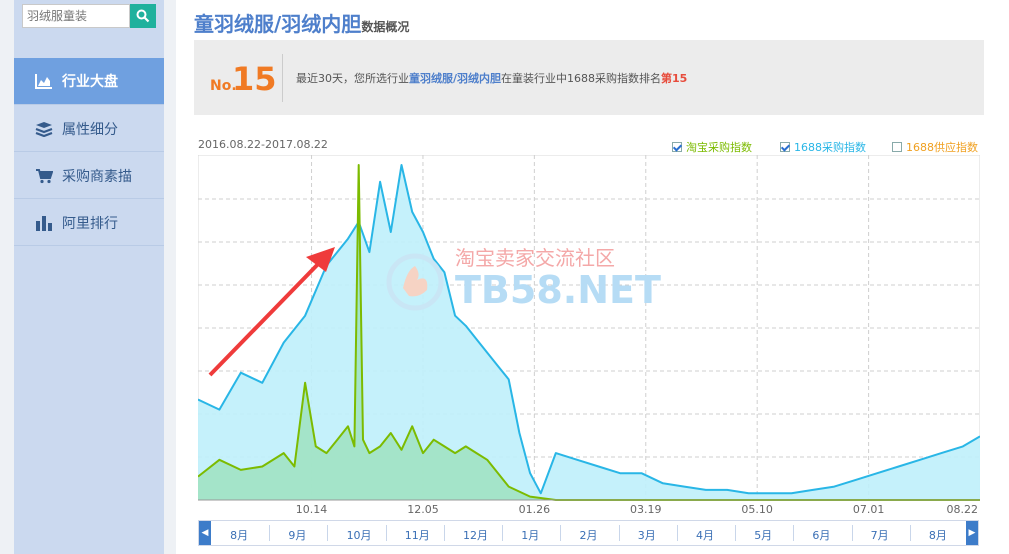  I want to click on next-arrow-icon: ▶, so click(972, 533).